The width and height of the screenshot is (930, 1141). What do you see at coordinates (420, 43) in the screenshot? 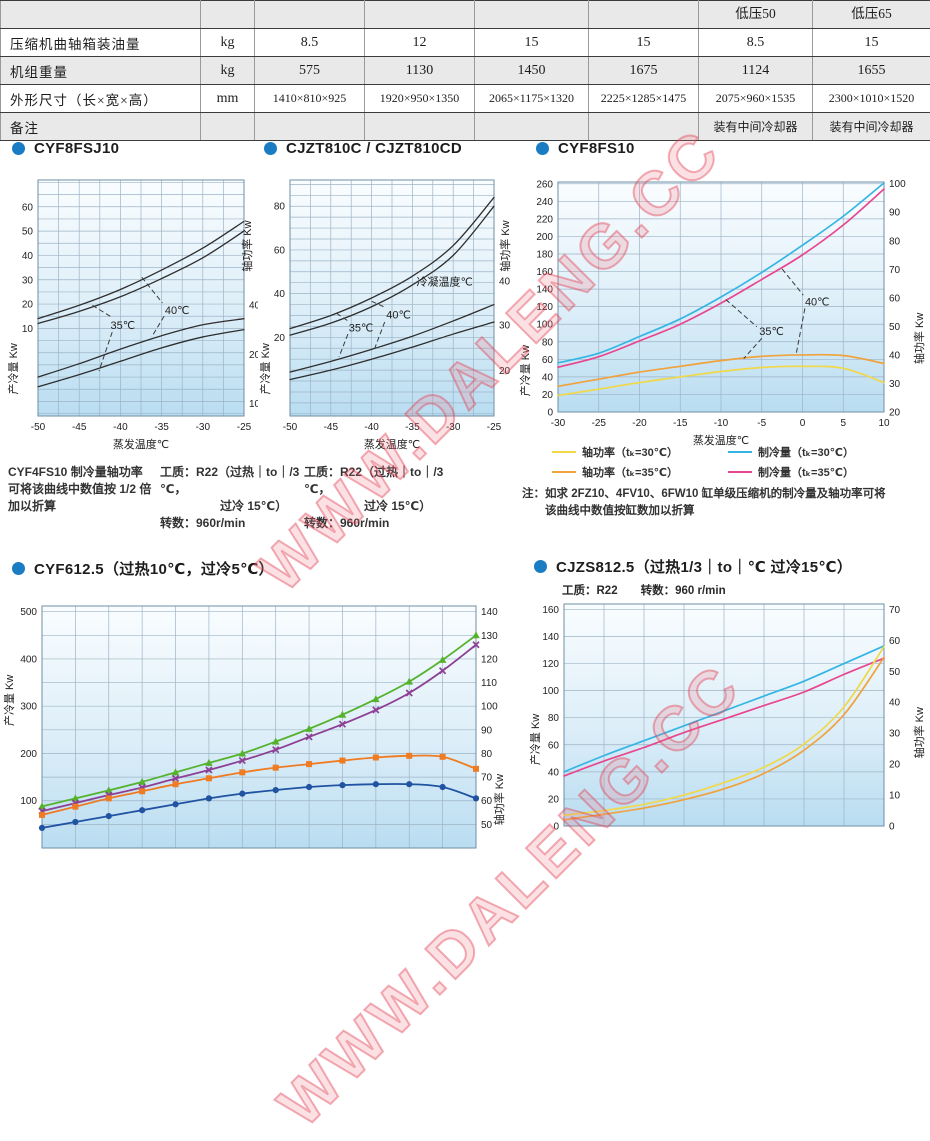
I see `table-cell: 12` at bounding box center [420, 43].